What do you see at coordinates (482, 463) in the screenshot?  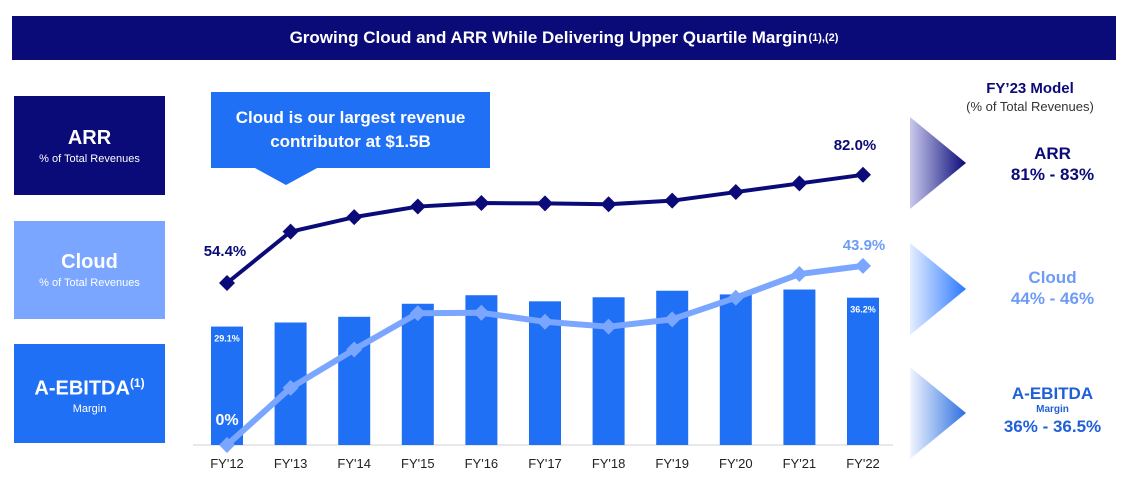 I see `x-tick-label-5: FY'16` at bounding box center [482, 463].